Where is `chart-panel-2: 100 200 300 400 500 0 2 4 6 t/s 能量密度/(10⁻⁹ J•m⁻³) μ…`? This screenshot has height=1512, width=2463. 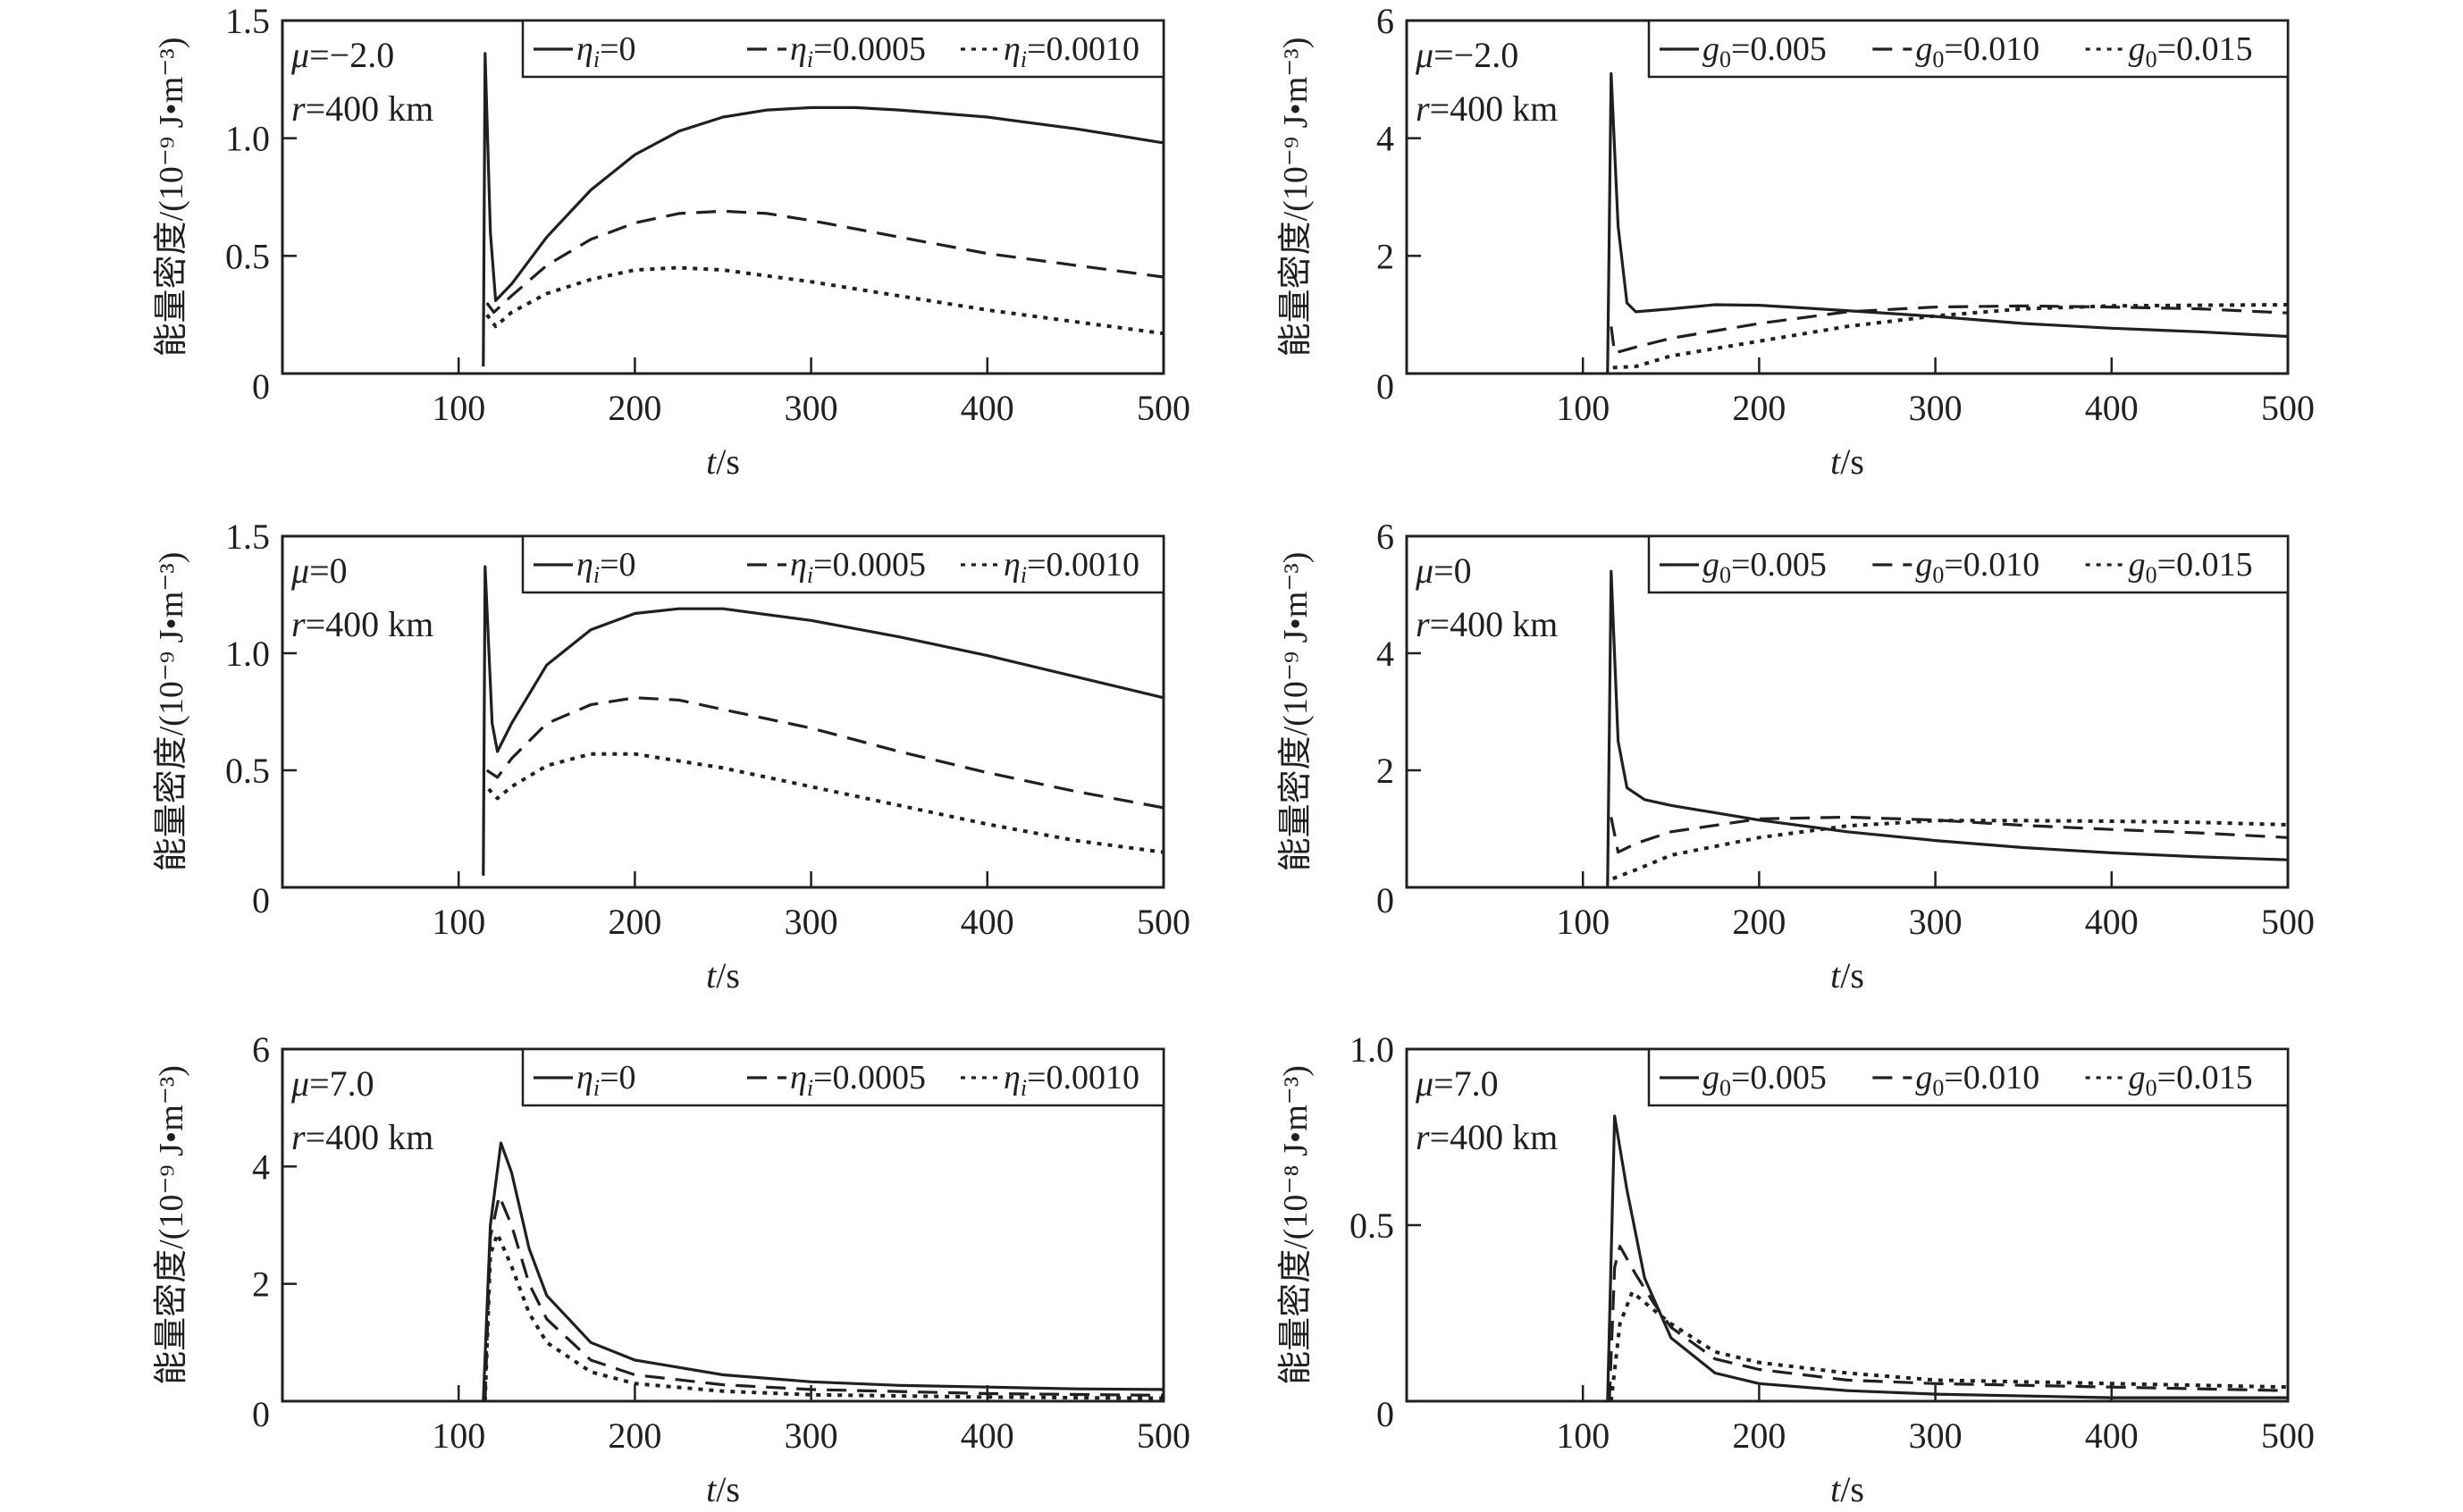 chart-panel-2: 100 200 300 400 500 0 2 4 6 t/s 能量密度/(10⁻⁹ J•m⁻³) μ… is located at coordinates (1796, 241).